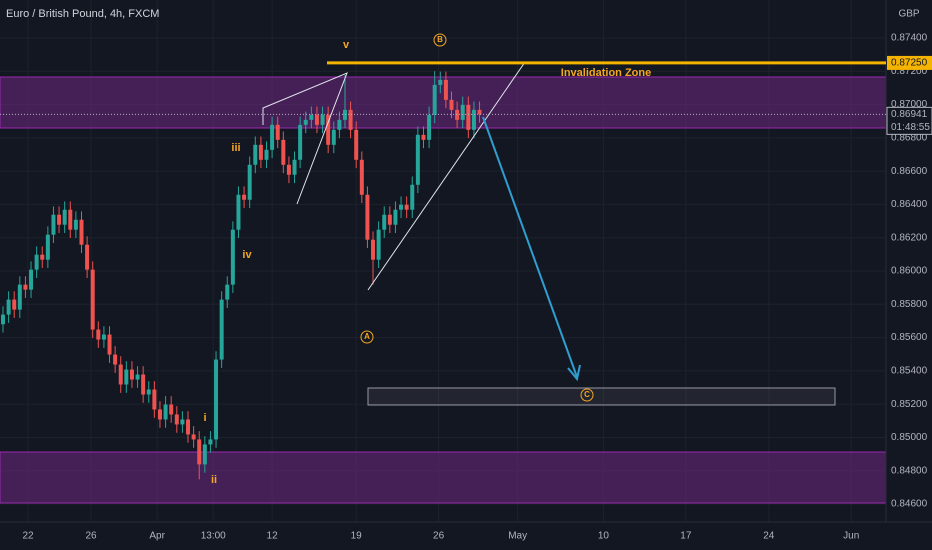 The height and width of the screenshot is (550, 932). I want to click on y-tick-label: 0.85600, so click(909, 337).